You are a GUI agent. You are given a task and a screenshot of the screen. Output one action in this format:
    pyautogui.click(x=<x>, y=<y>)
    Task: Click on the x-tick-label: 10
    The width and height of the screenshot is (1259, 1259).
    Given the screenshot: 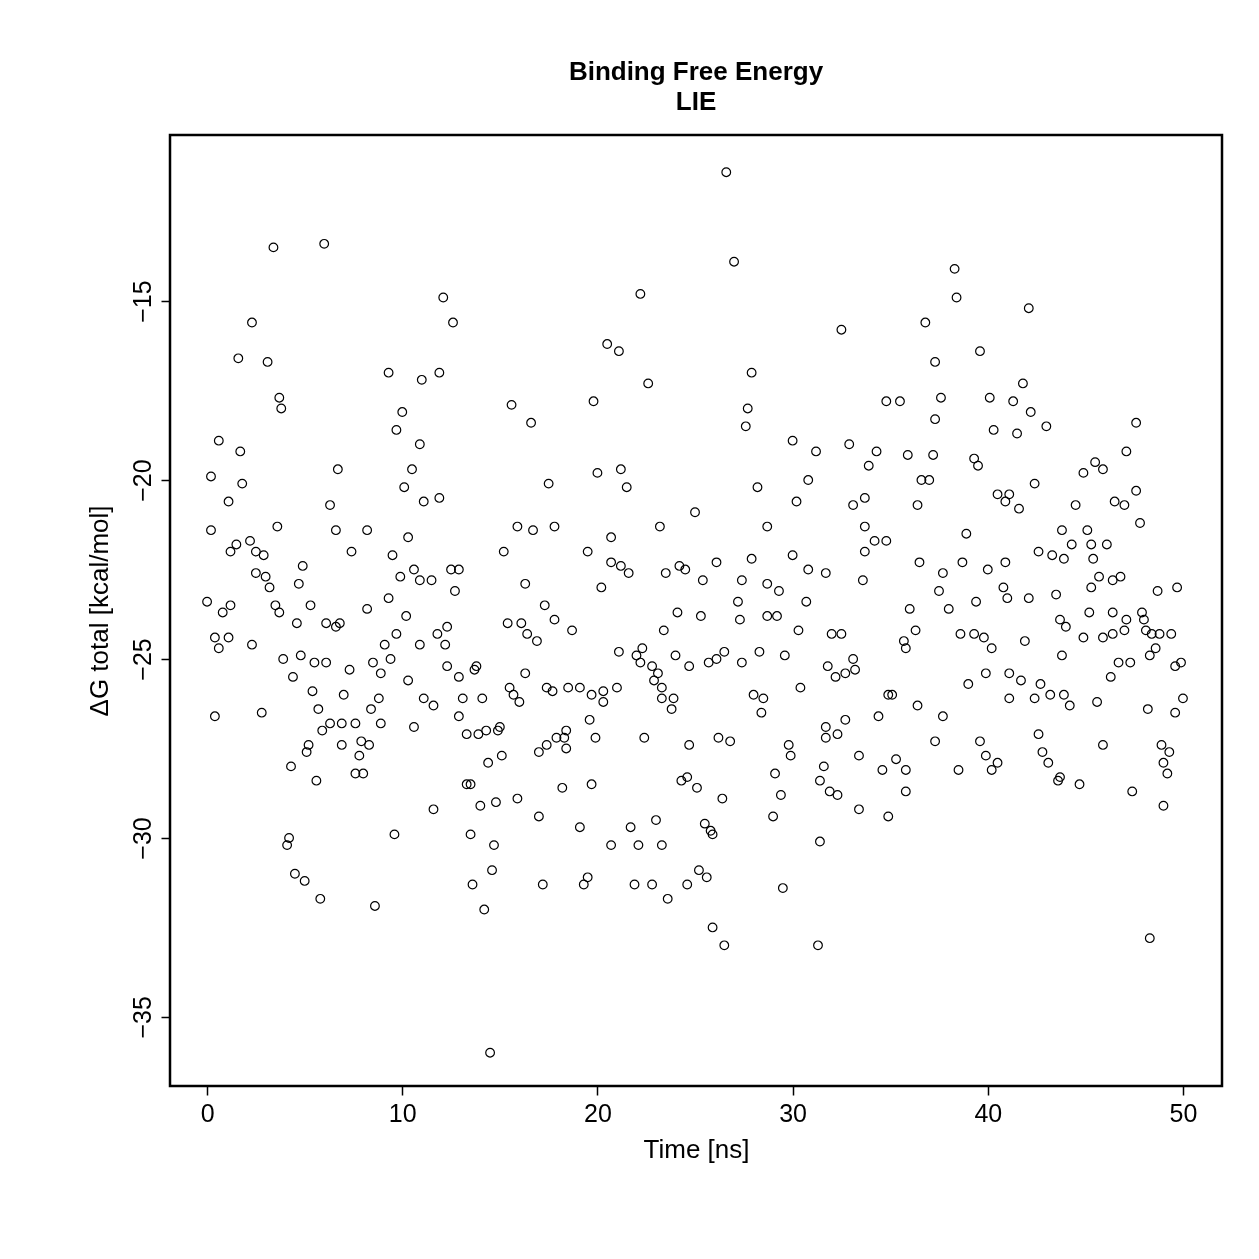 What is the action you would take?
    pyautogui.click(x=402, y=1112)
    